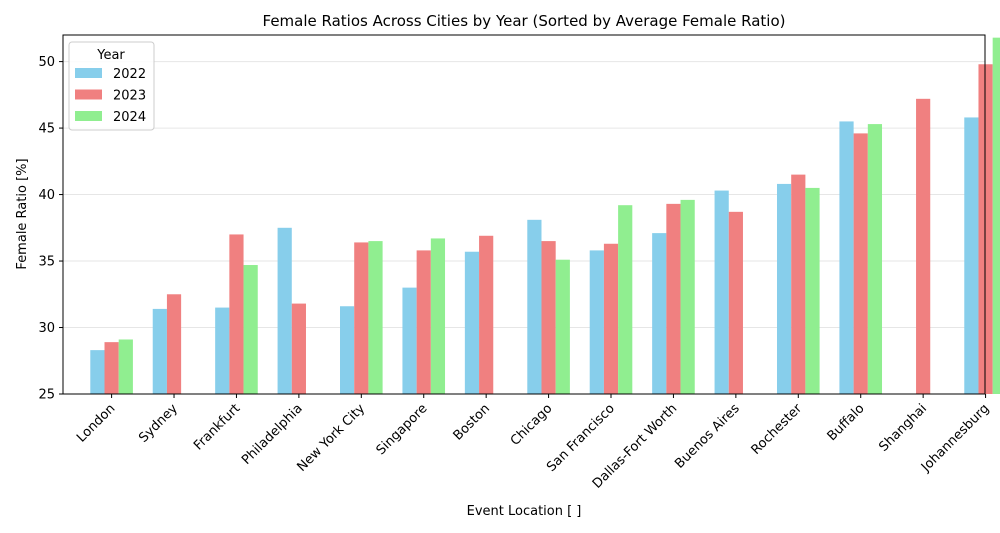 The image size is (1000, 533). Describe the element at coordinates (129, 117) in the screenshot. I see `legend-label-2024: 2024` at that location.